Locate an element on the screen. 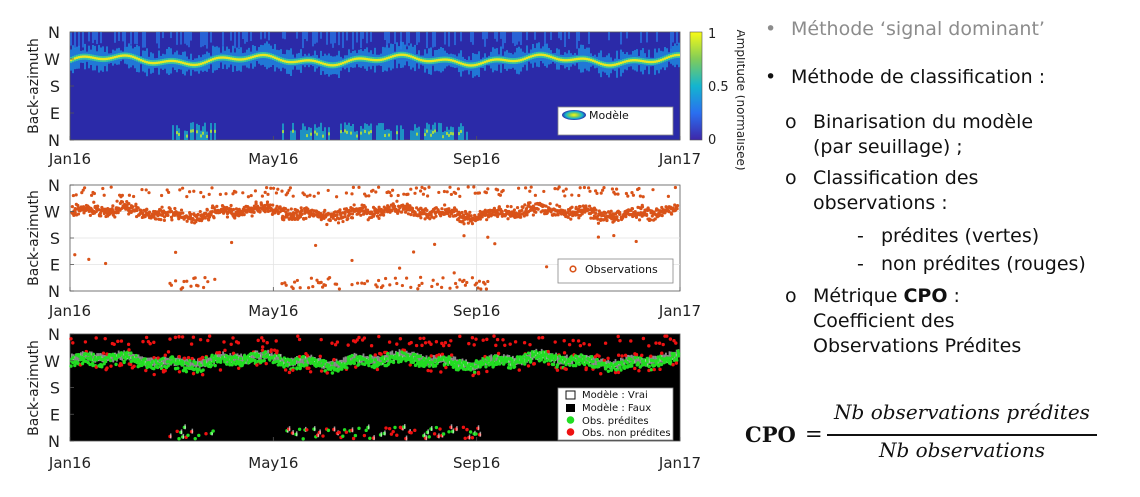 The image size is (1140, 497). sub-classification-line2: observations : is located at coordinates (880, 203).